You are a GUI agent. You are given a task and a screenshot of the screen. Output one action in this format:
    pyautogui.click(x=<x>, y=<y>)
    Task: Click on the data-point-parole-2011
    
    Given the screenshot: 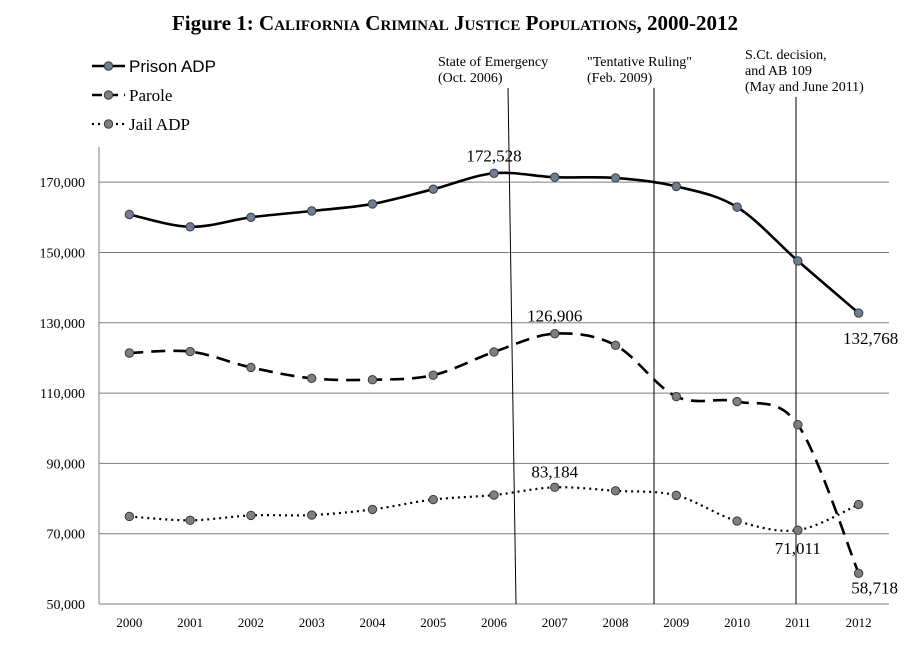 What is the action you would take?
    pyautogui.click(x=798, y=425)
    